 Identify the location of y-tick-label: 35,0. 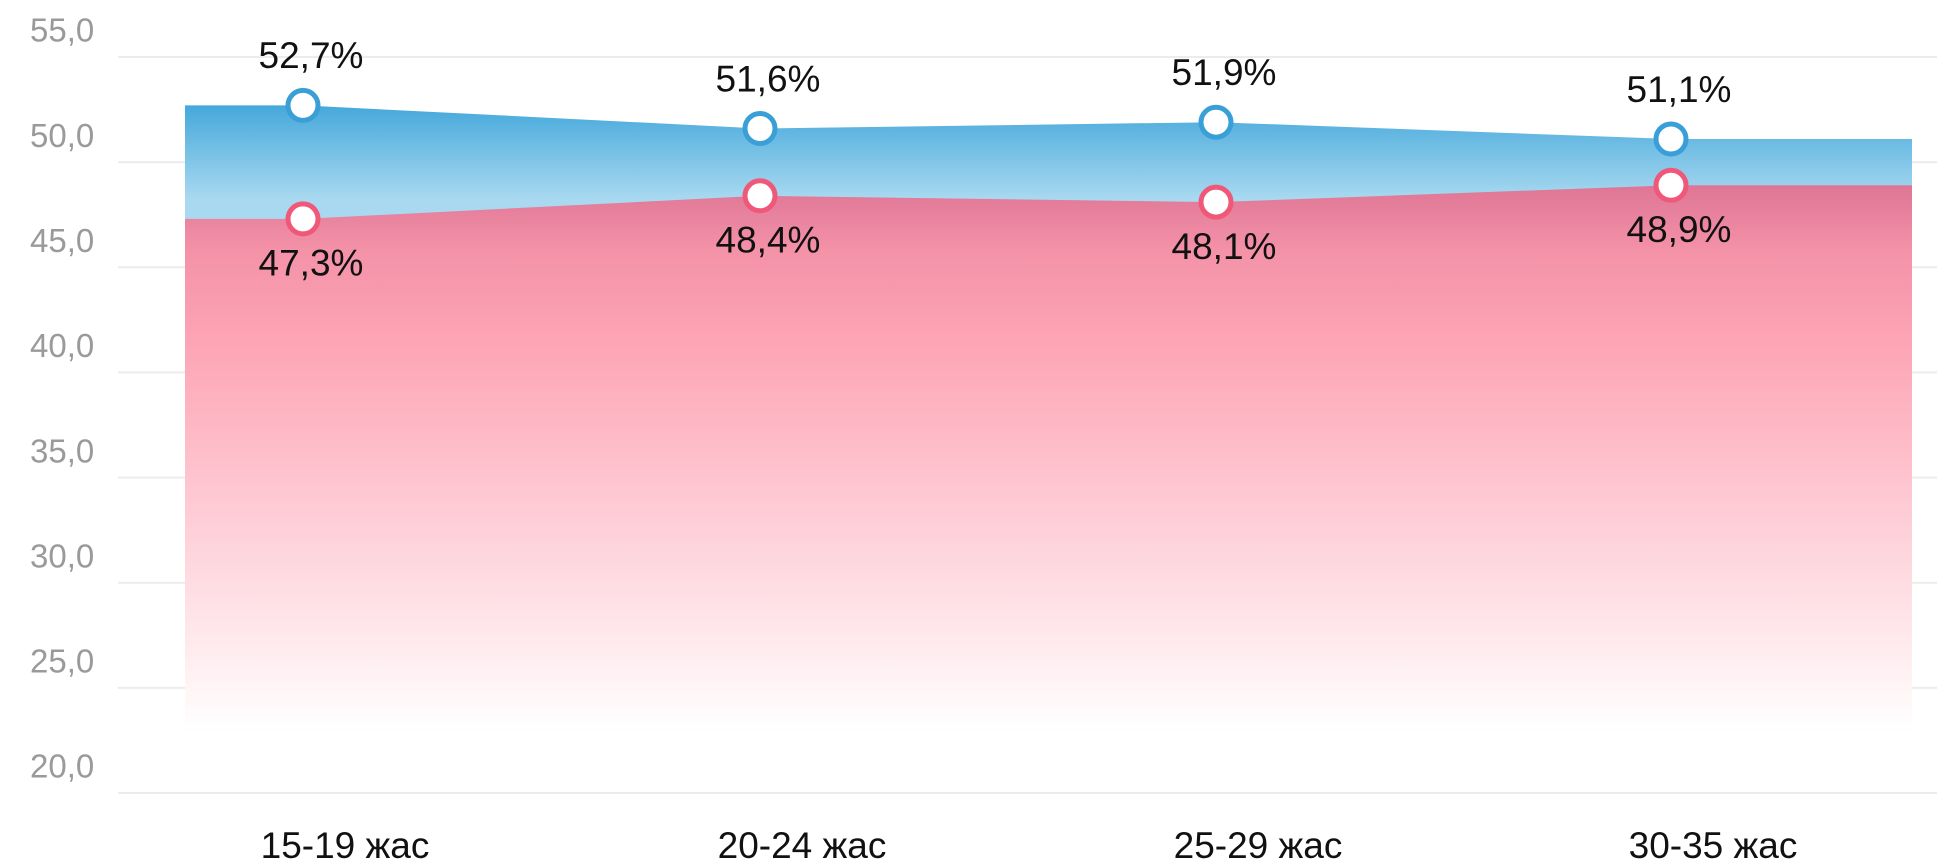
(62, 450).